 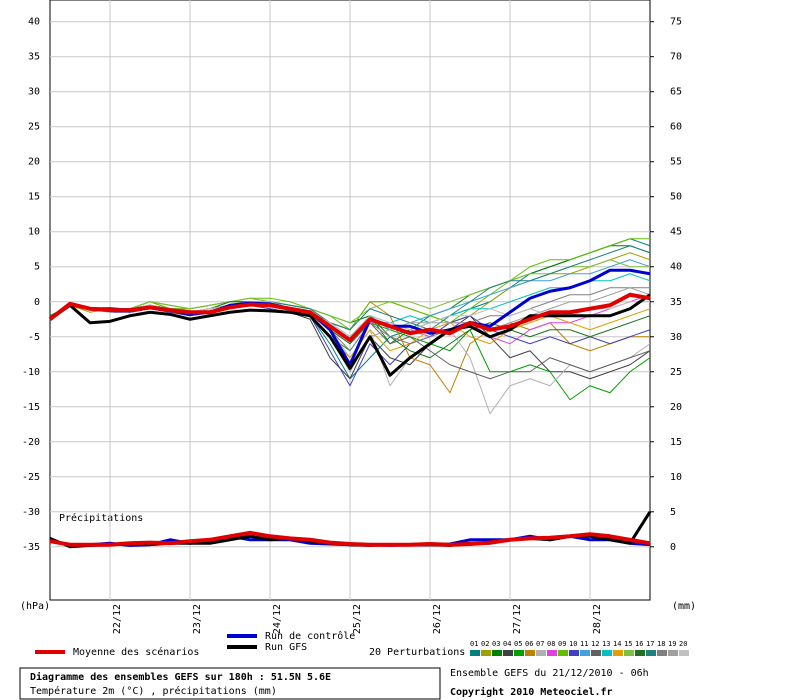 I want to click on y-tick-label: -25, so click(x=31, y=477).